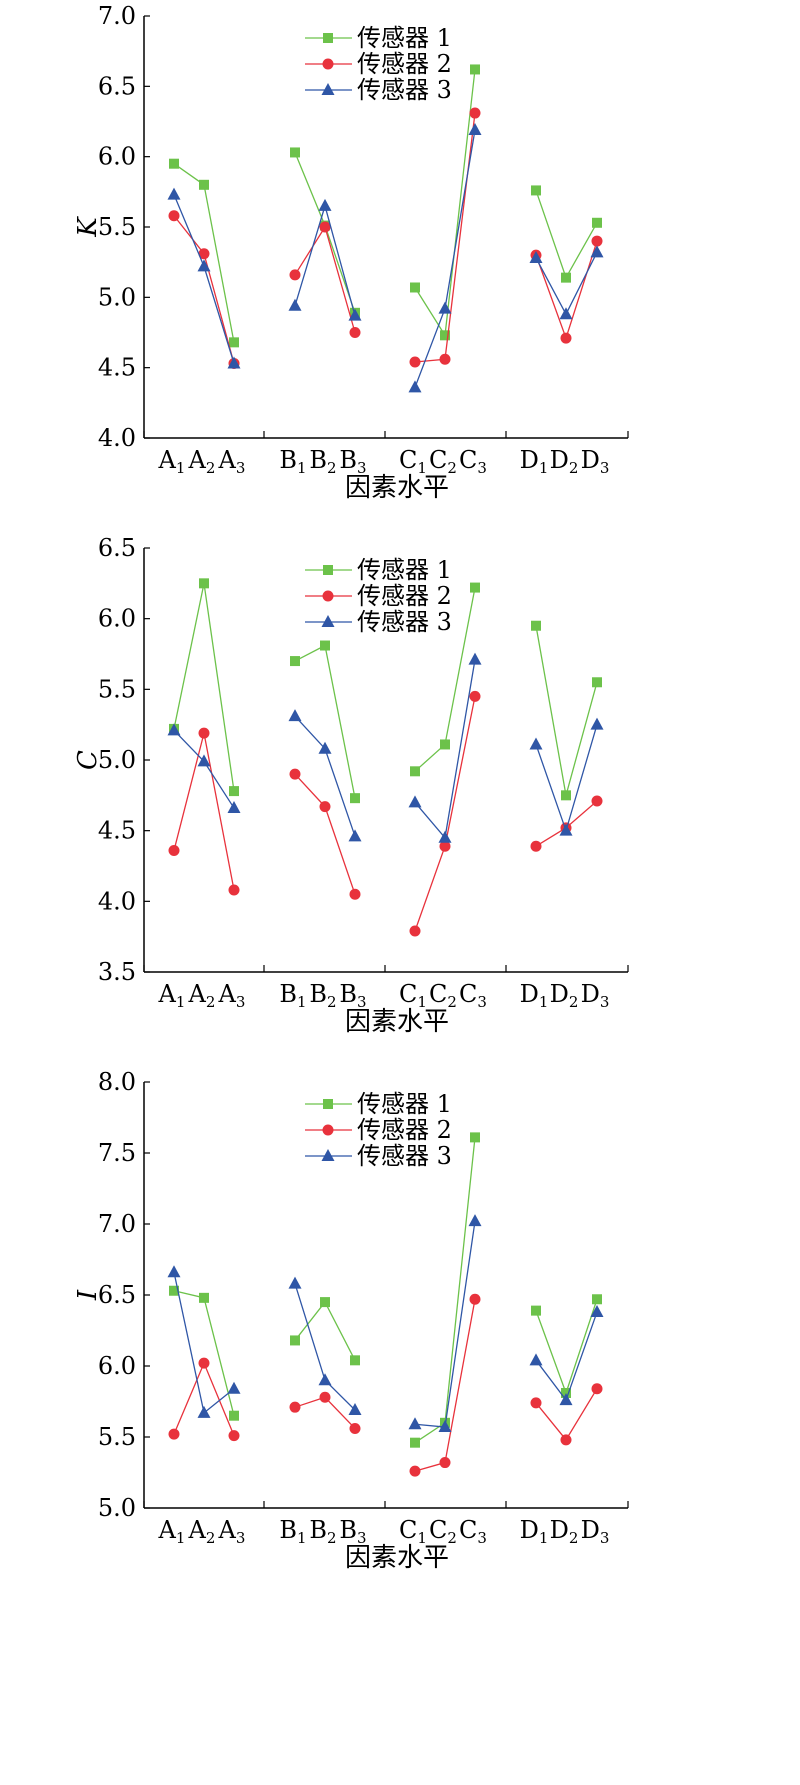 The height and width of the screenshot is (1785, 800). I want to click on x-tick-label: A2, so click(202, 995).